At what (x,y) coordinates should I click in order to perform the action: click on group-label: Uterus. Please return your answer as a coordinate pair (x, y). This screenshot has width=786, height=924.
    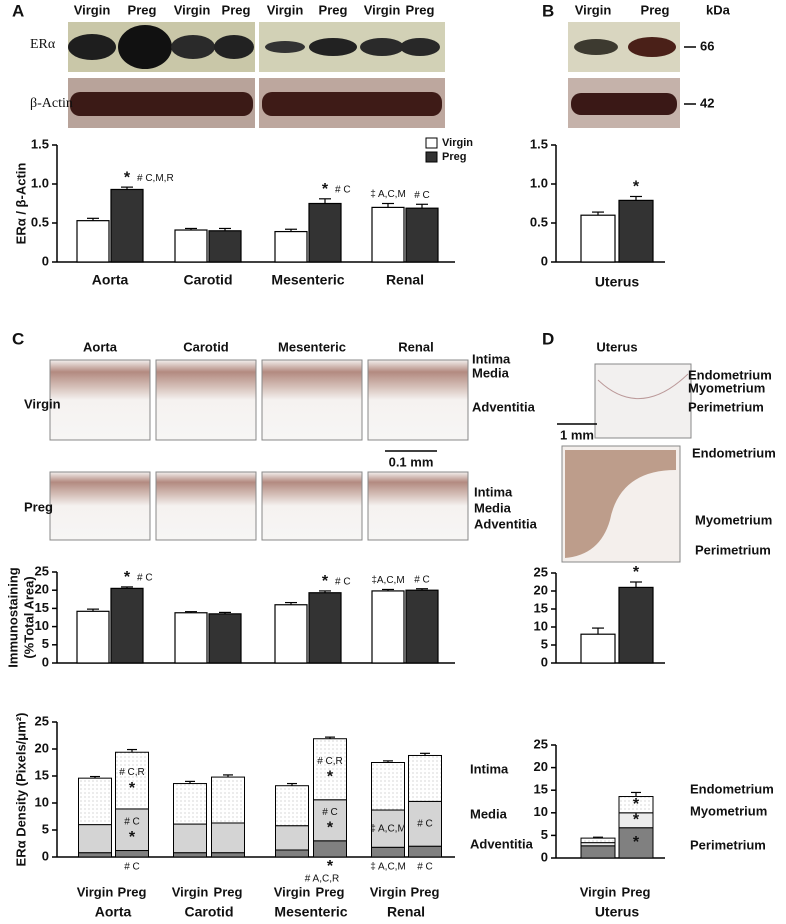
    Looking at the image, I should click on (617, 912).